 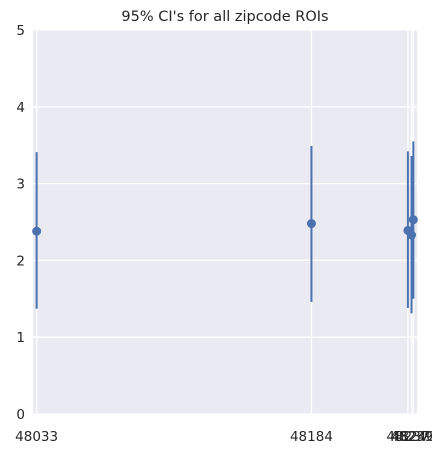 What do you see at coordinates (36, 437) in the screenshot?
I see `x-tick-label: 48033` at bounding box center [36, 437].